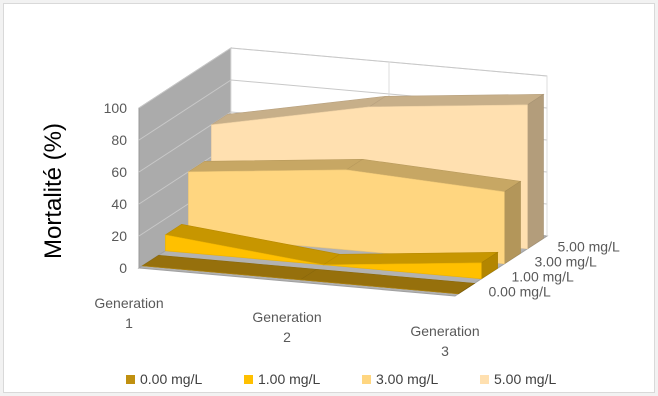  What do you see at coordinates (407, 379) in the screenshot?
I see `legend-label-2: 3.00 mg/L` at bounding box center [407, 379].